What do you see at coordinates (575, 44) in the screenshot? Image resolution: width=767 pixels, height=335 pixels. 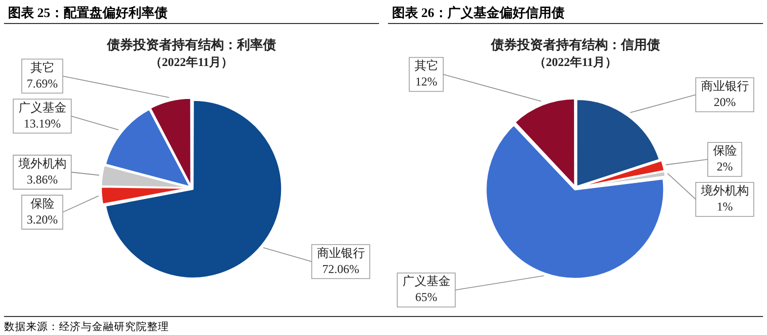 I see `chart-title: 债券投资者持有结构：信用债` at bounding box center [575, 44].